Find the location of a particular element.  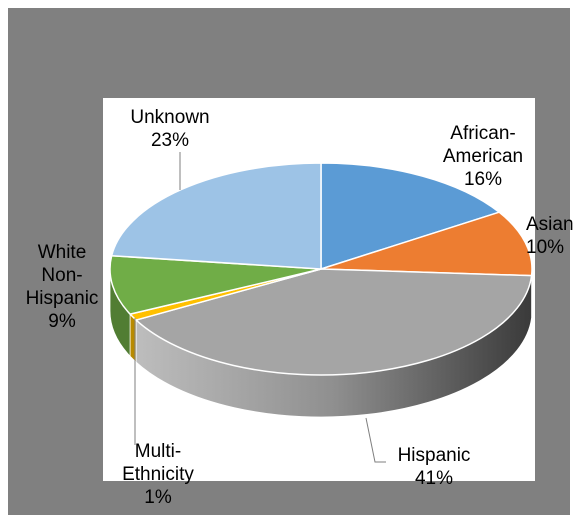

slice-african-american is located at coordinates (410, 216).